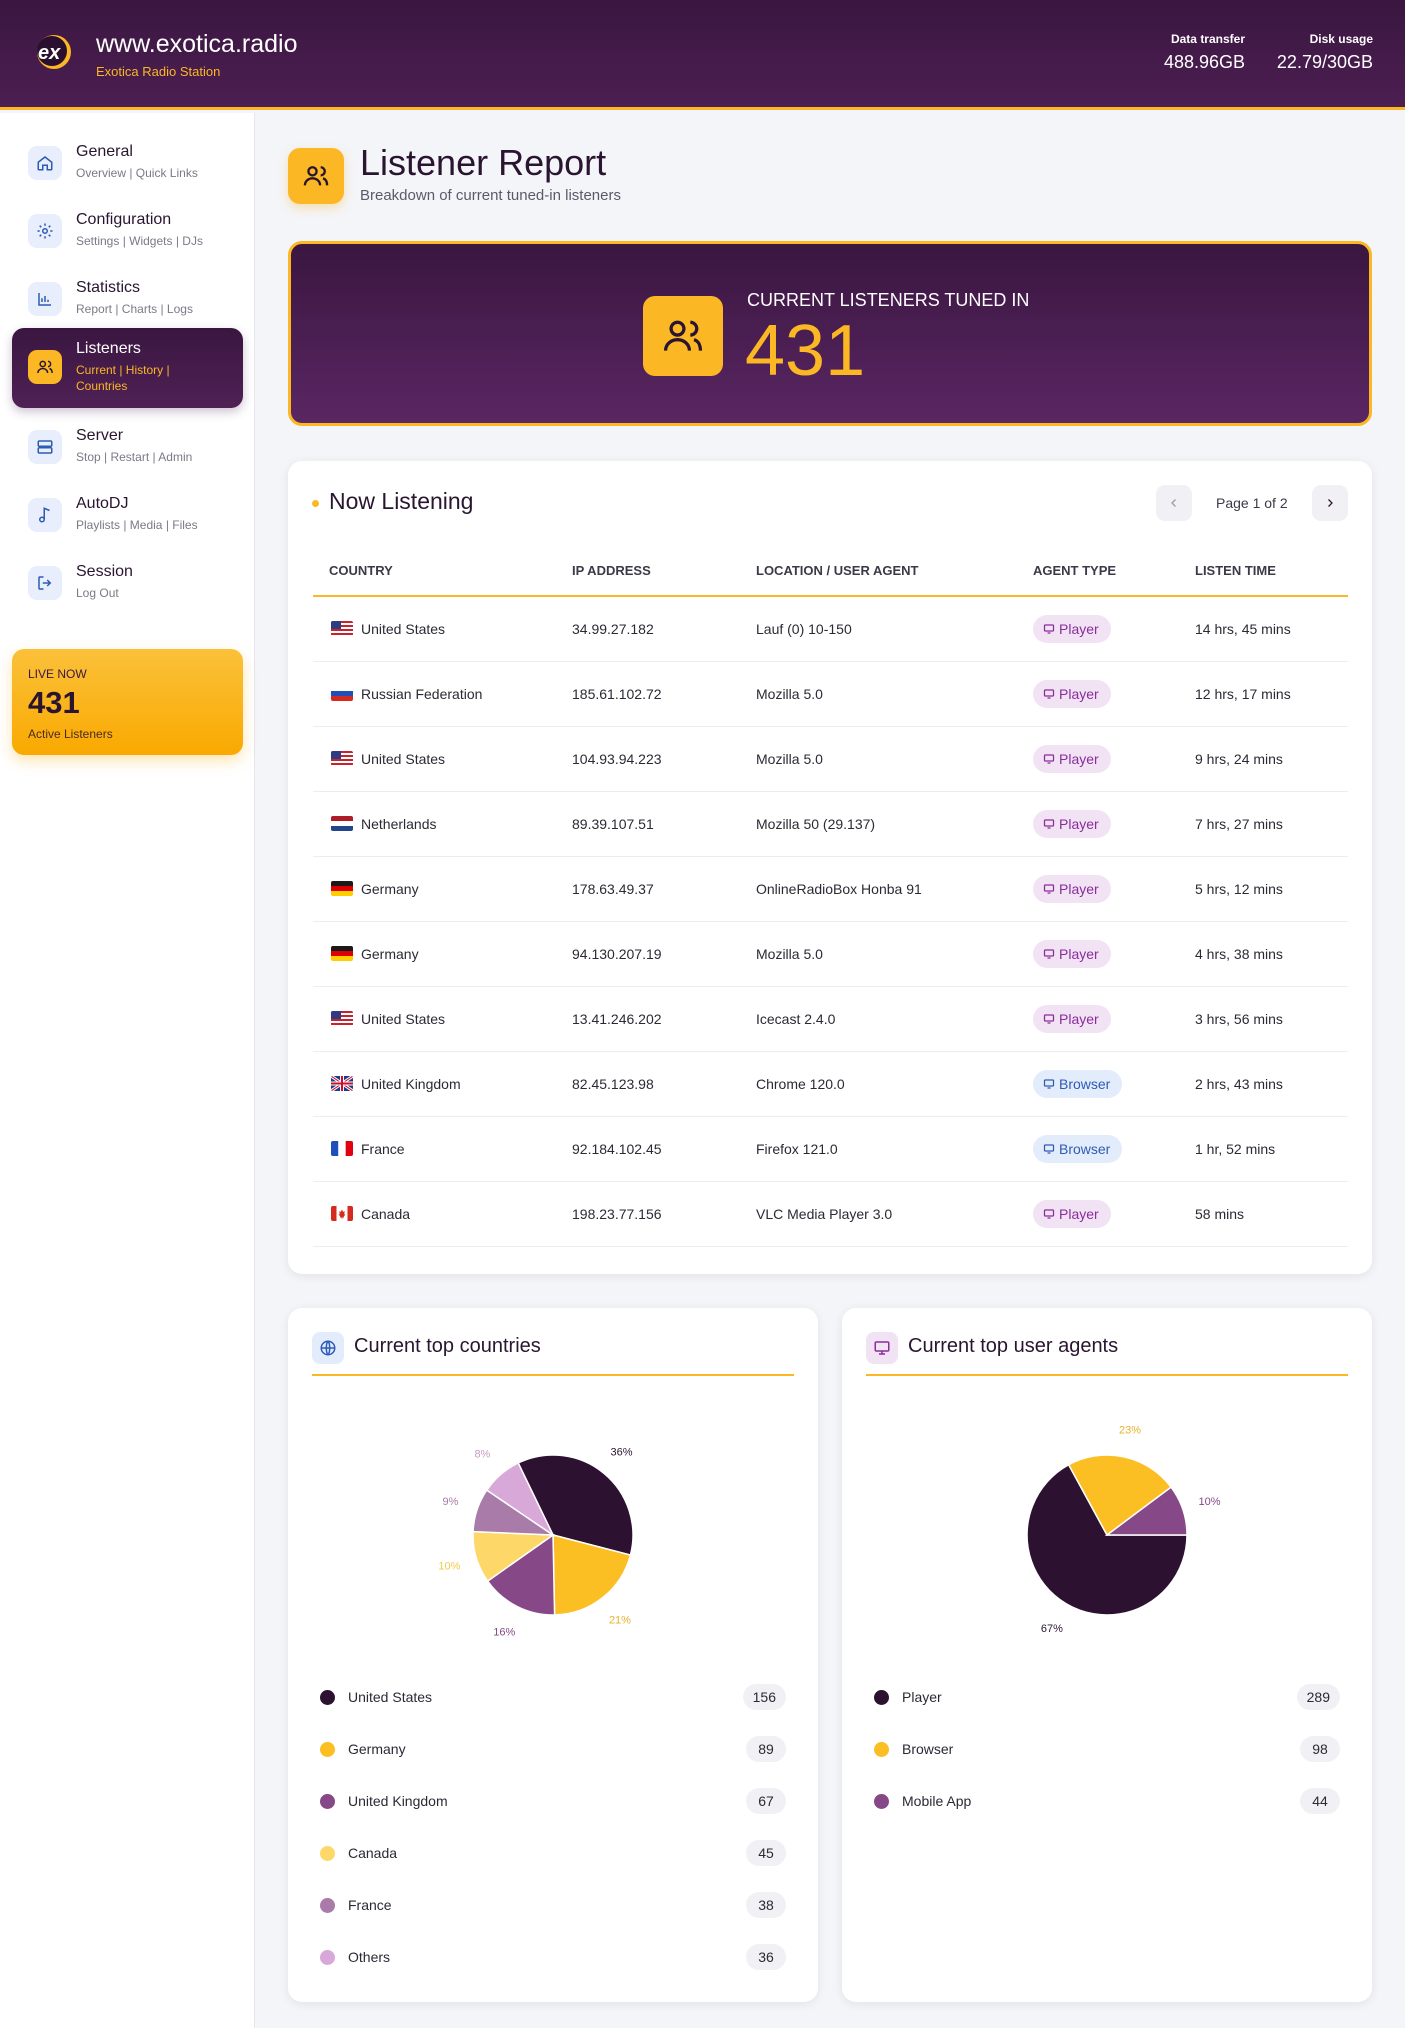 The width and height of the screenshot is (1405, 2028). What do you see at coordinates (327, 1801) in the screenshot?
I see `legend-swatch` at bounding box center [327, 1801].